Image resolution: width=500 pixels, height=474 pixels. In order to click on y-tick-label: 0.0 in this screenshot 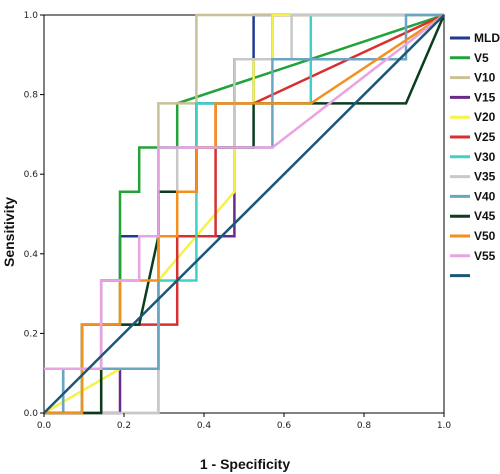, I will do `click(31, 414)`.